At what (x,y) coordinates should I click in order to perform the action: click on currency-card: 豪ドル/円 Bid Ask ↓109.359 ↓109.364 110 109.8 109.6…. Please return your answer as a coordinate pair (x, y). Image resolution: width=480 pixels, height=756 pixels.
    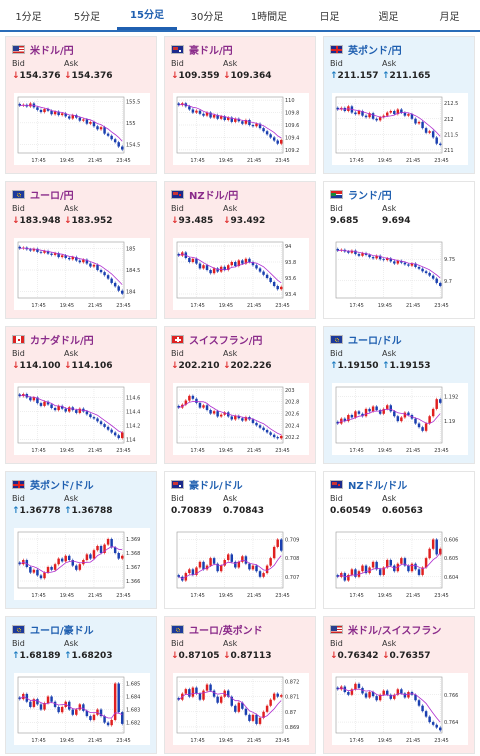
    Looking at the image, I should click on (240, 105).